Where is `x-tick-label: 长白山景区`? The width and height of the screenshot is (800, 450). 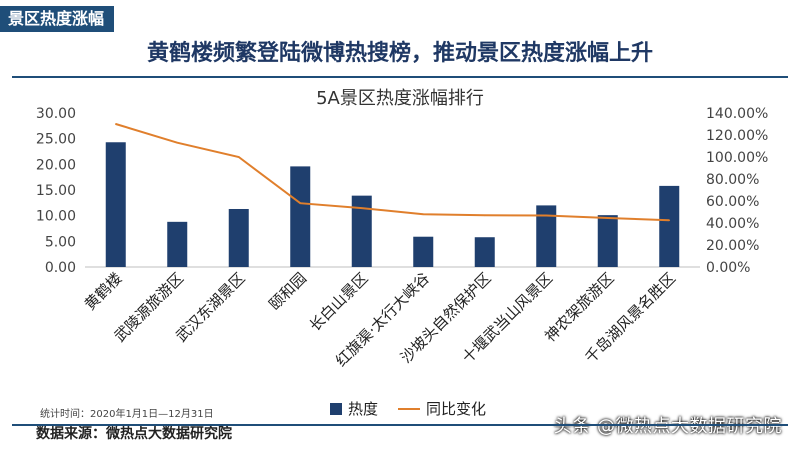 x-tick-label: 长白山景区 is located at coordinates (339, 302).